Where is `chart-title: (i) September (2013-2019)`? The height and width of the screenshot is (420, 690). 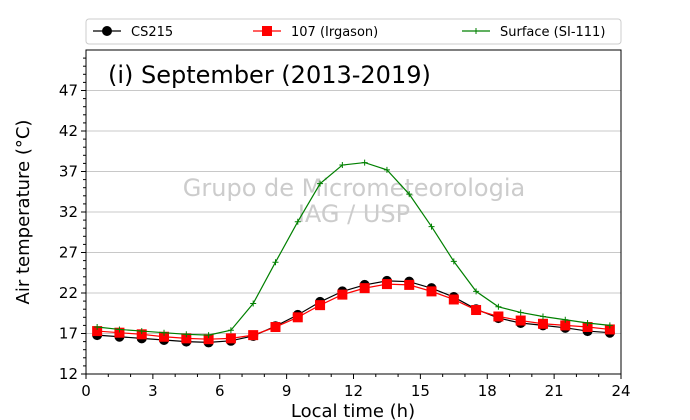 chart-title: (i) September (2013-2019) is located at coordinates (269, 75).